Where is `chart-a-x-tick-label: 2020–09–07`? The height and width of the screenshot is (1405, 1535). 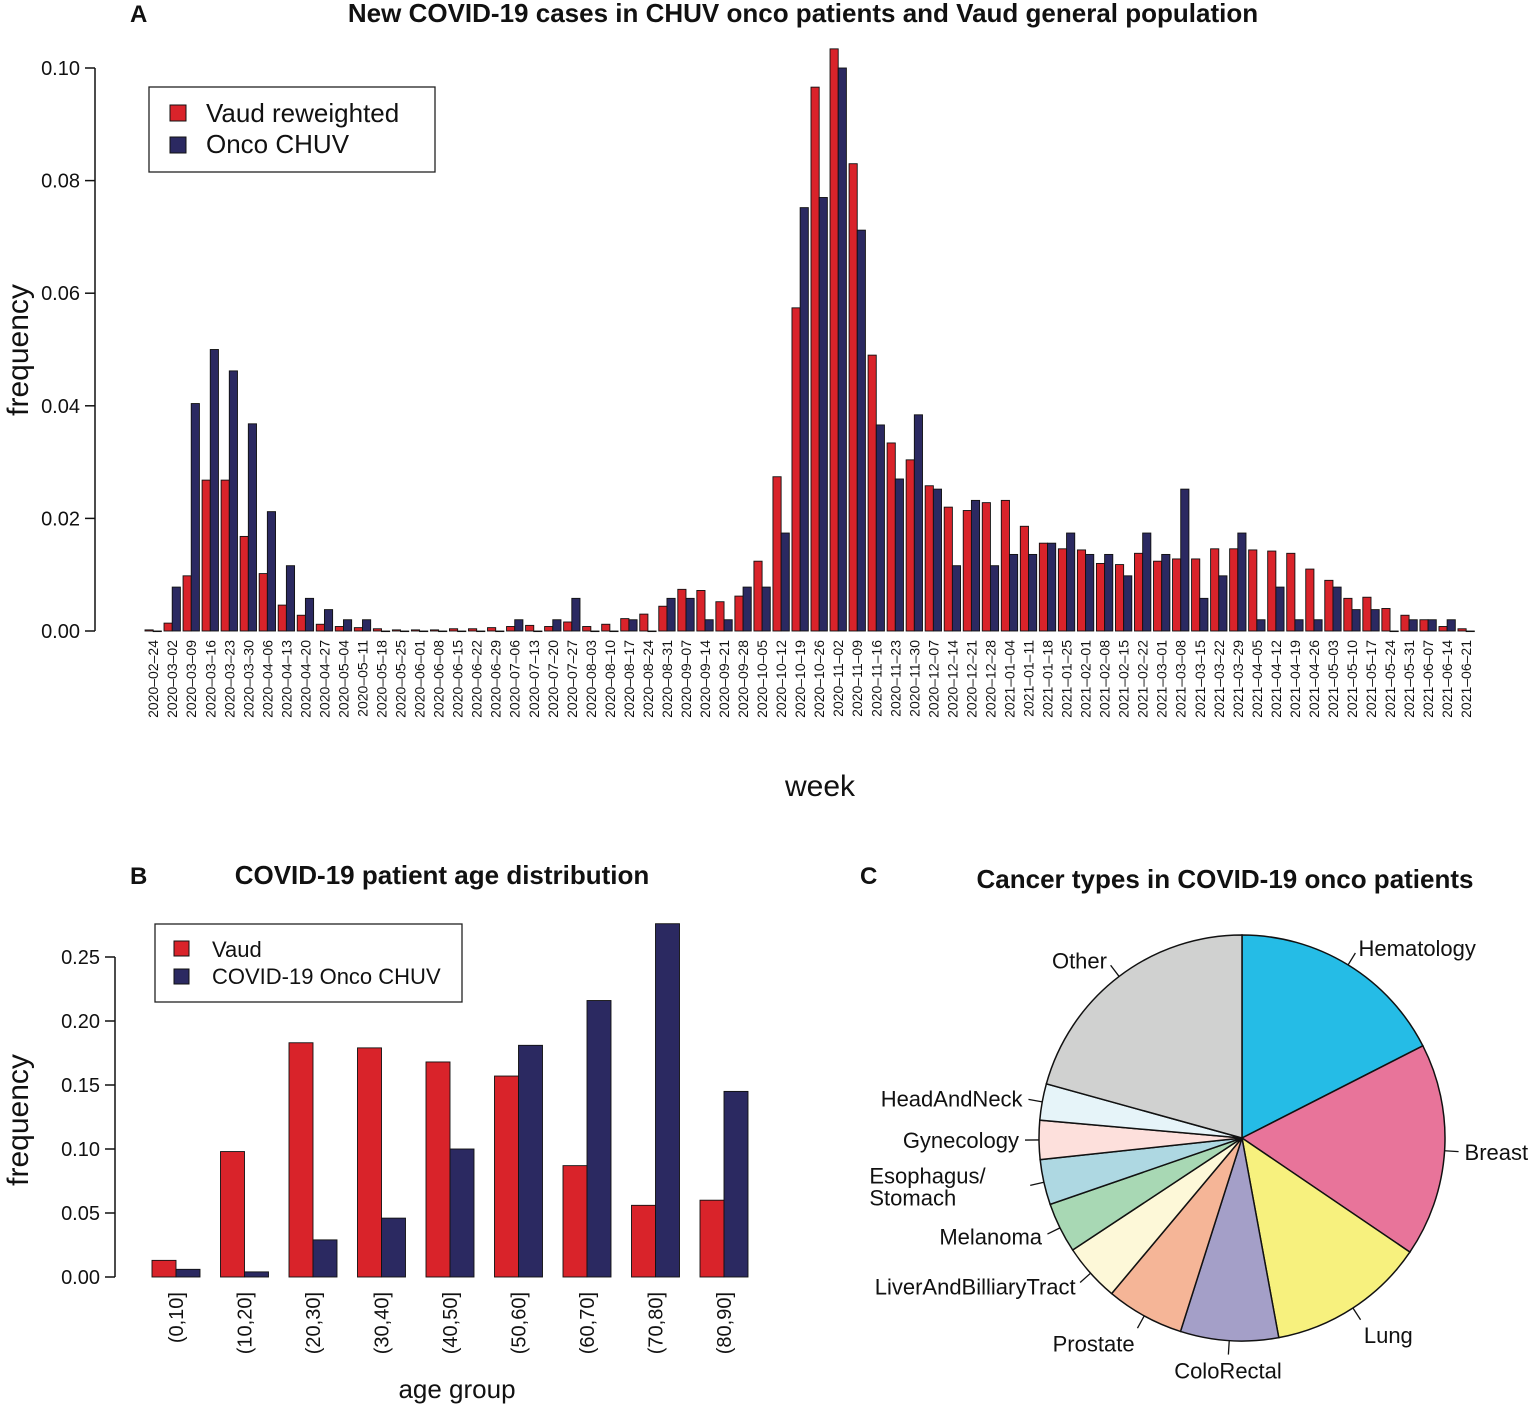
chart-a-x-tick-label: 2020–09–07 is located at coordinates (686, 679).